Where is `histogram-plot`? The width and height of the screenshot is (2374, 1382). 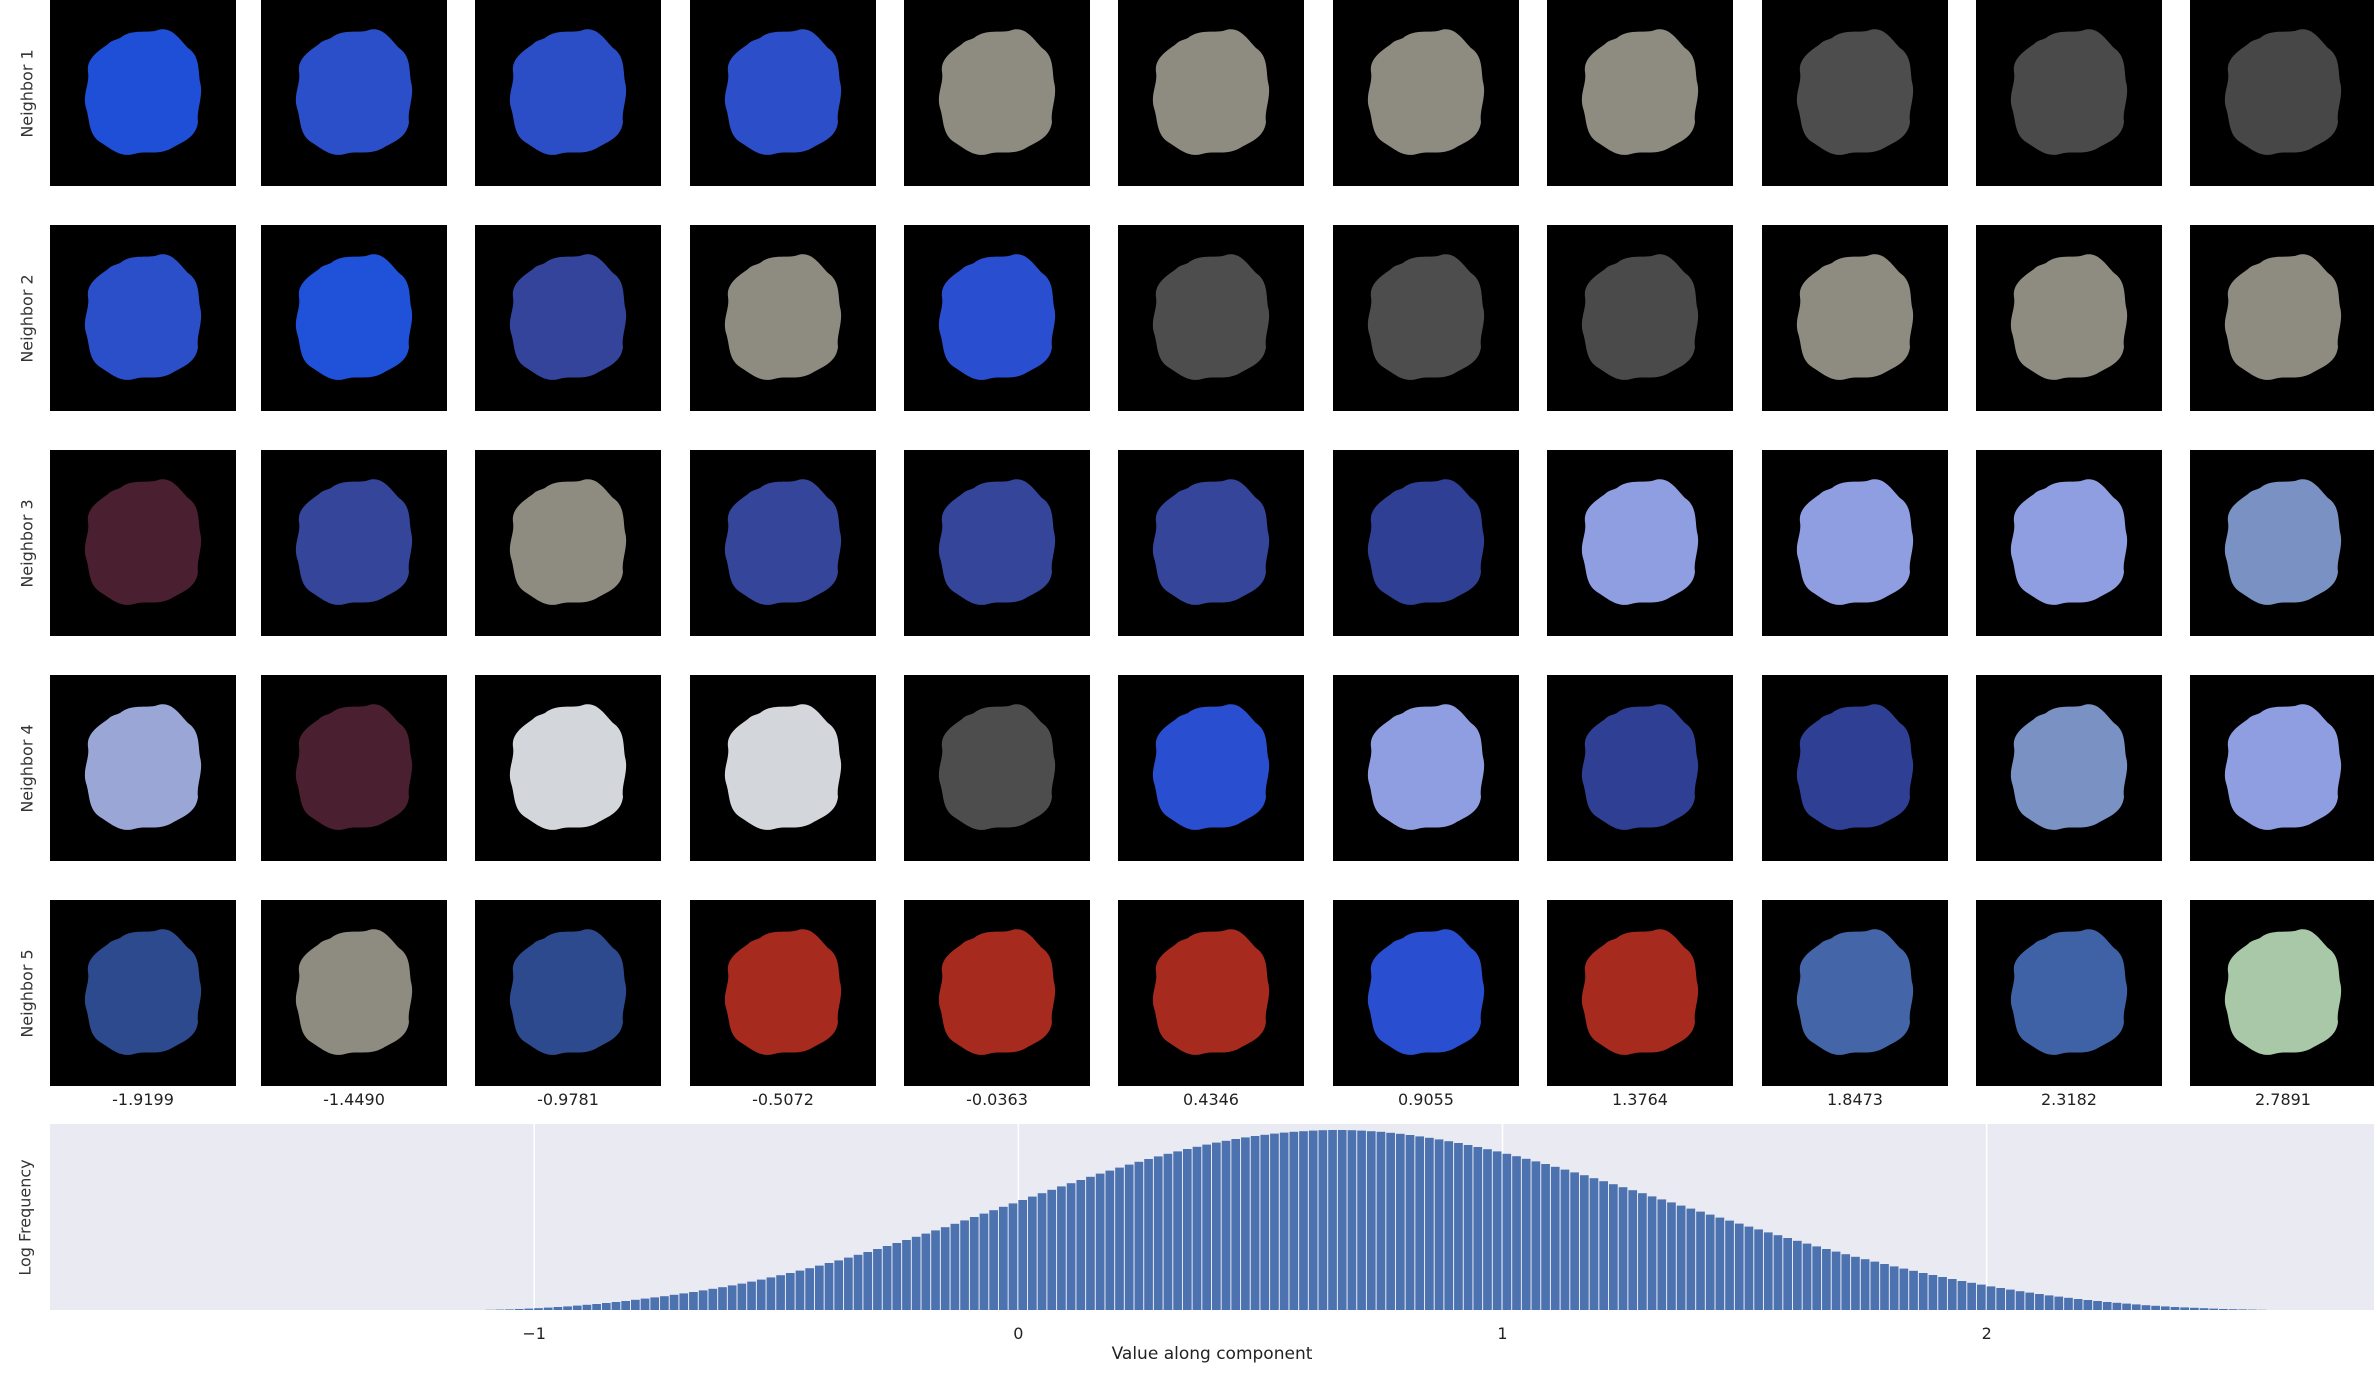
histogram-plot is located at coordinates (1212, 1217).